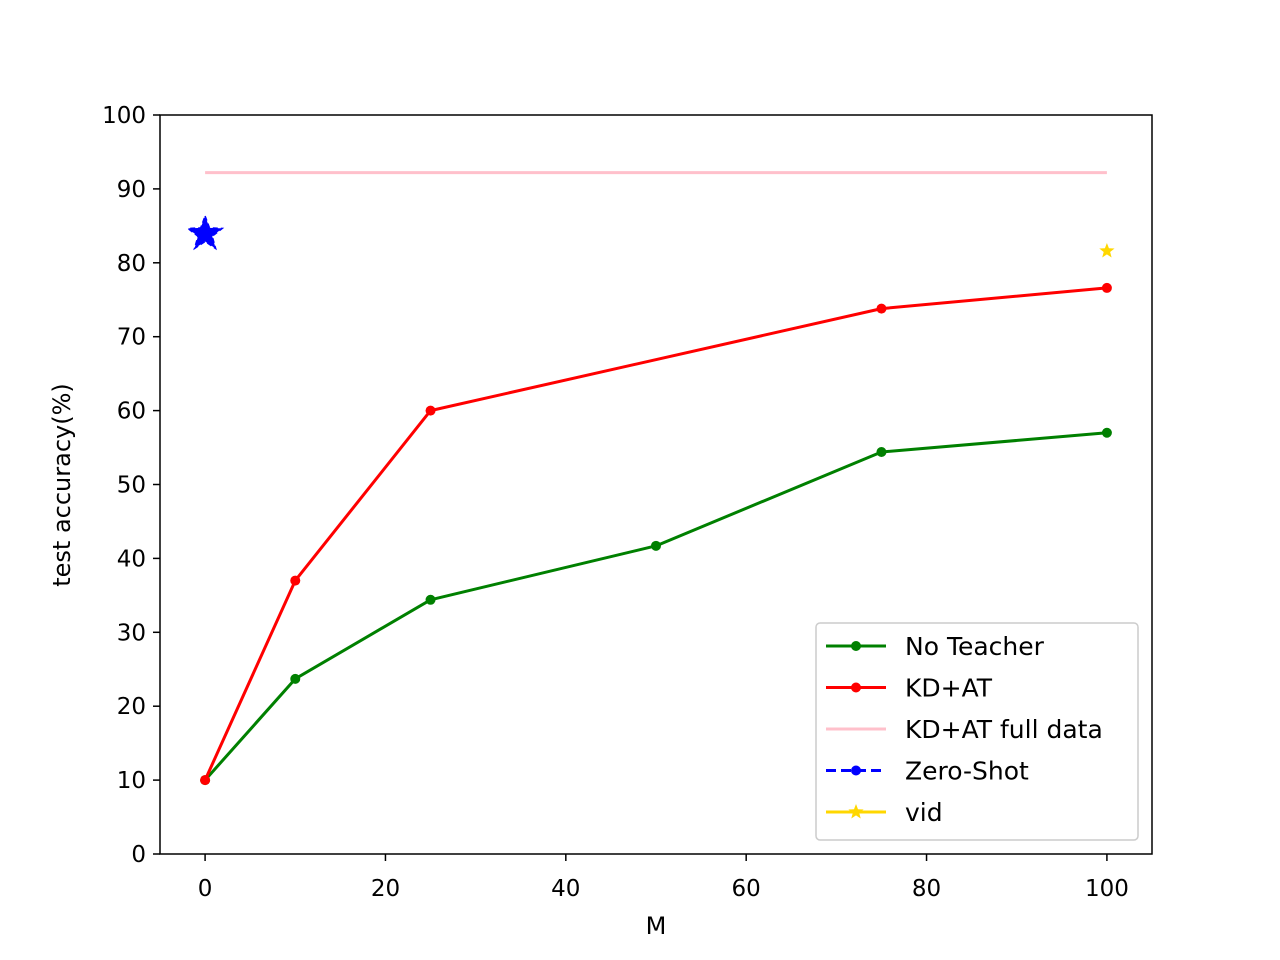  Describe the element at coordinates (138, 855) in the screenshot. I see `y-tick-label: 0` at that location.